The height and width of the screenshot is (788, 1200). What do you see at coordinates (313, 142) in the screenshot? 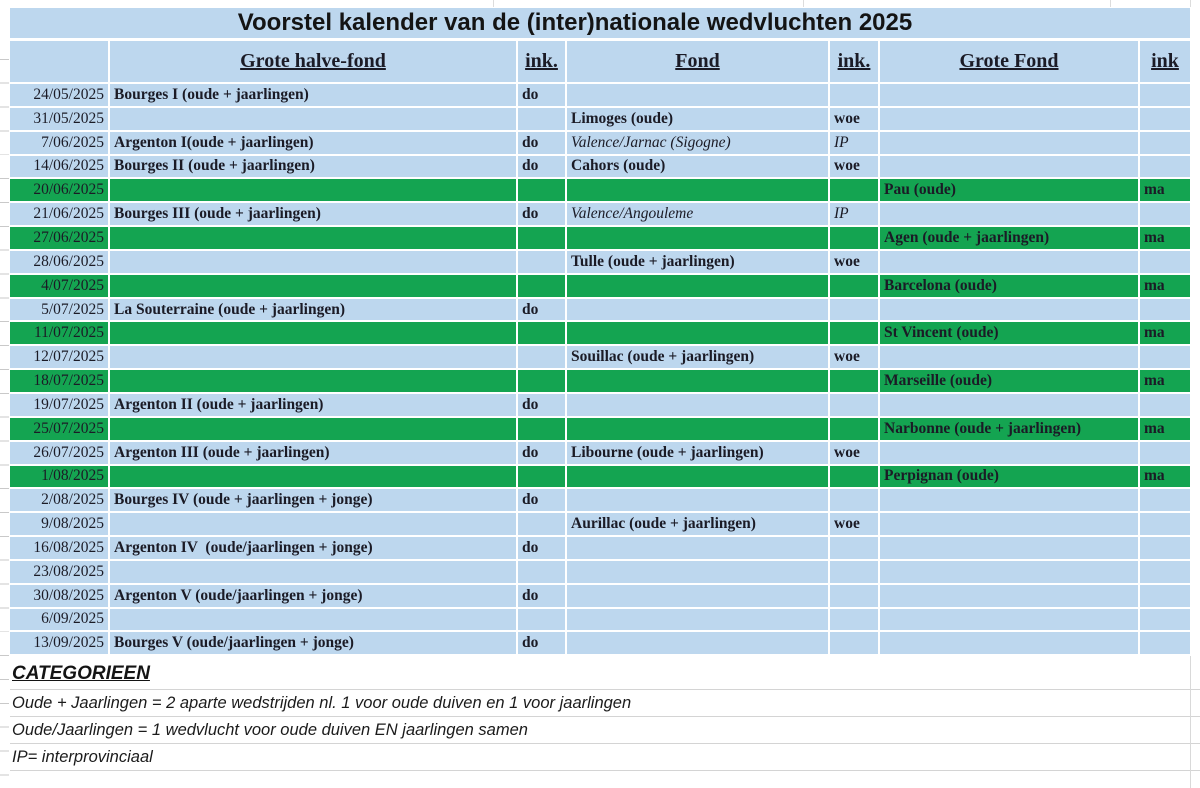
I see `grote-halve-fond-cell: Argenton I(oude + jaarlingen)` at bounding box center [313, 142].